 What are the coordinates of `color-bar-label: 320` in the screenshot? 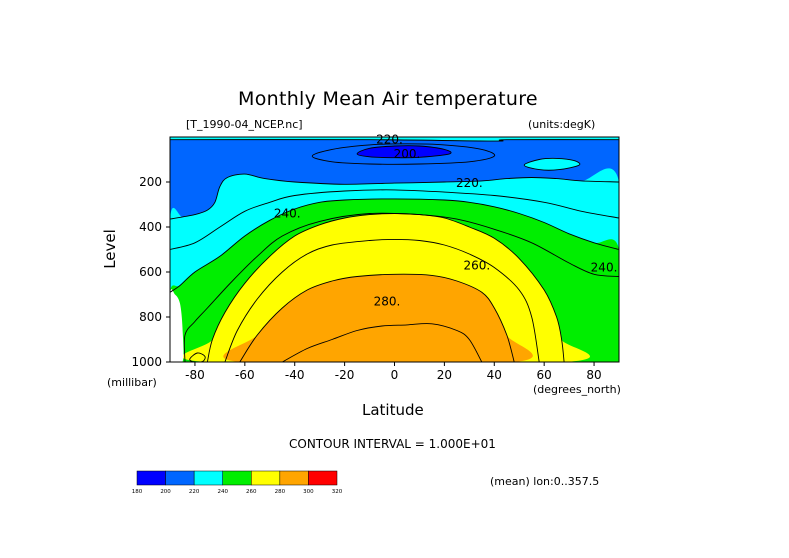 It's located at (337, 492).